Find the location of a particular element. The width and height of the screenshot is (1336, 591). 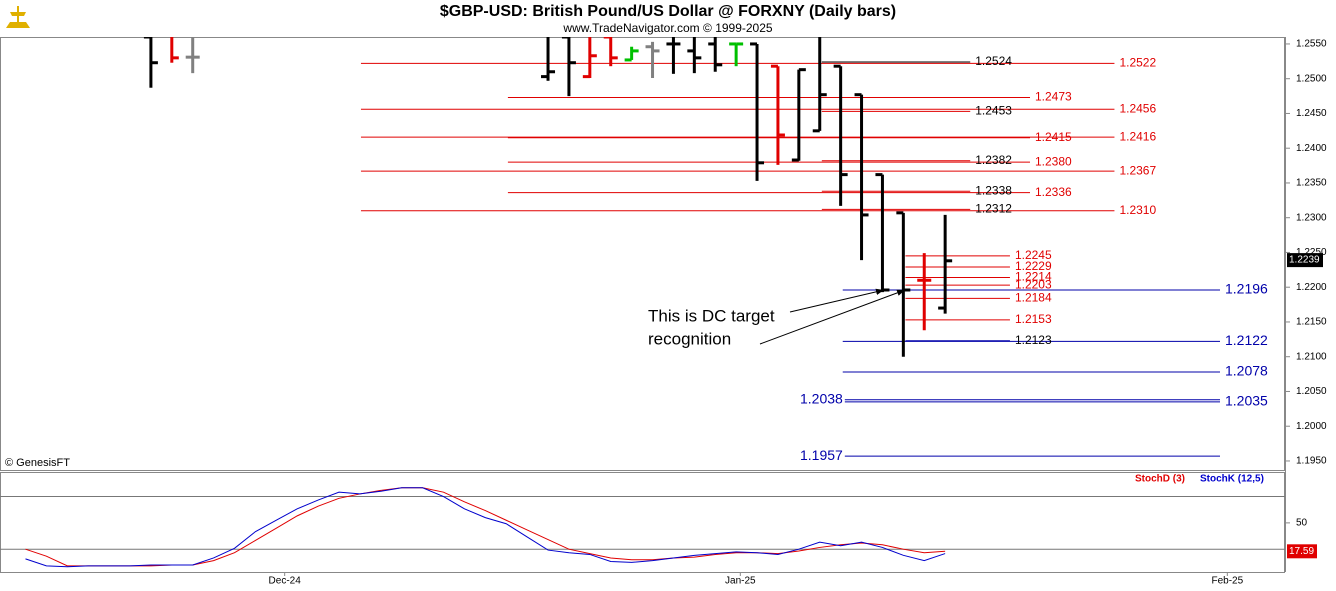

y-tick-label: 1.2250 is located at coordinates (1311, 252).